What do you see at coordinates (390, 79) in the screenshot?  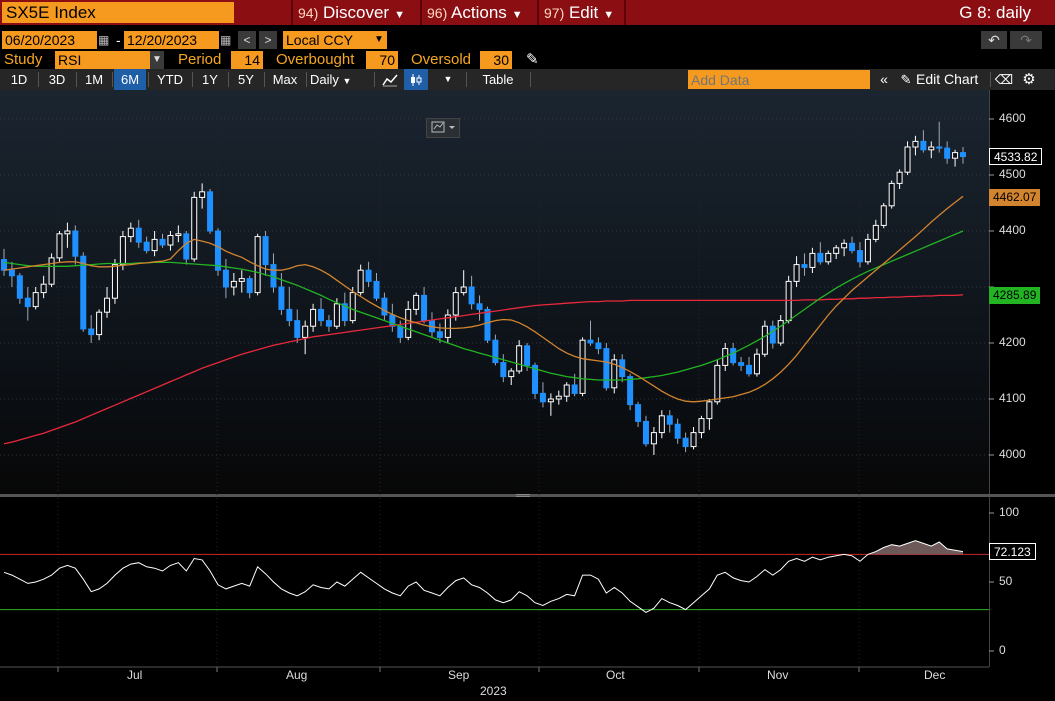 I see `line-chart-icon` at bounding box center [390, 79].